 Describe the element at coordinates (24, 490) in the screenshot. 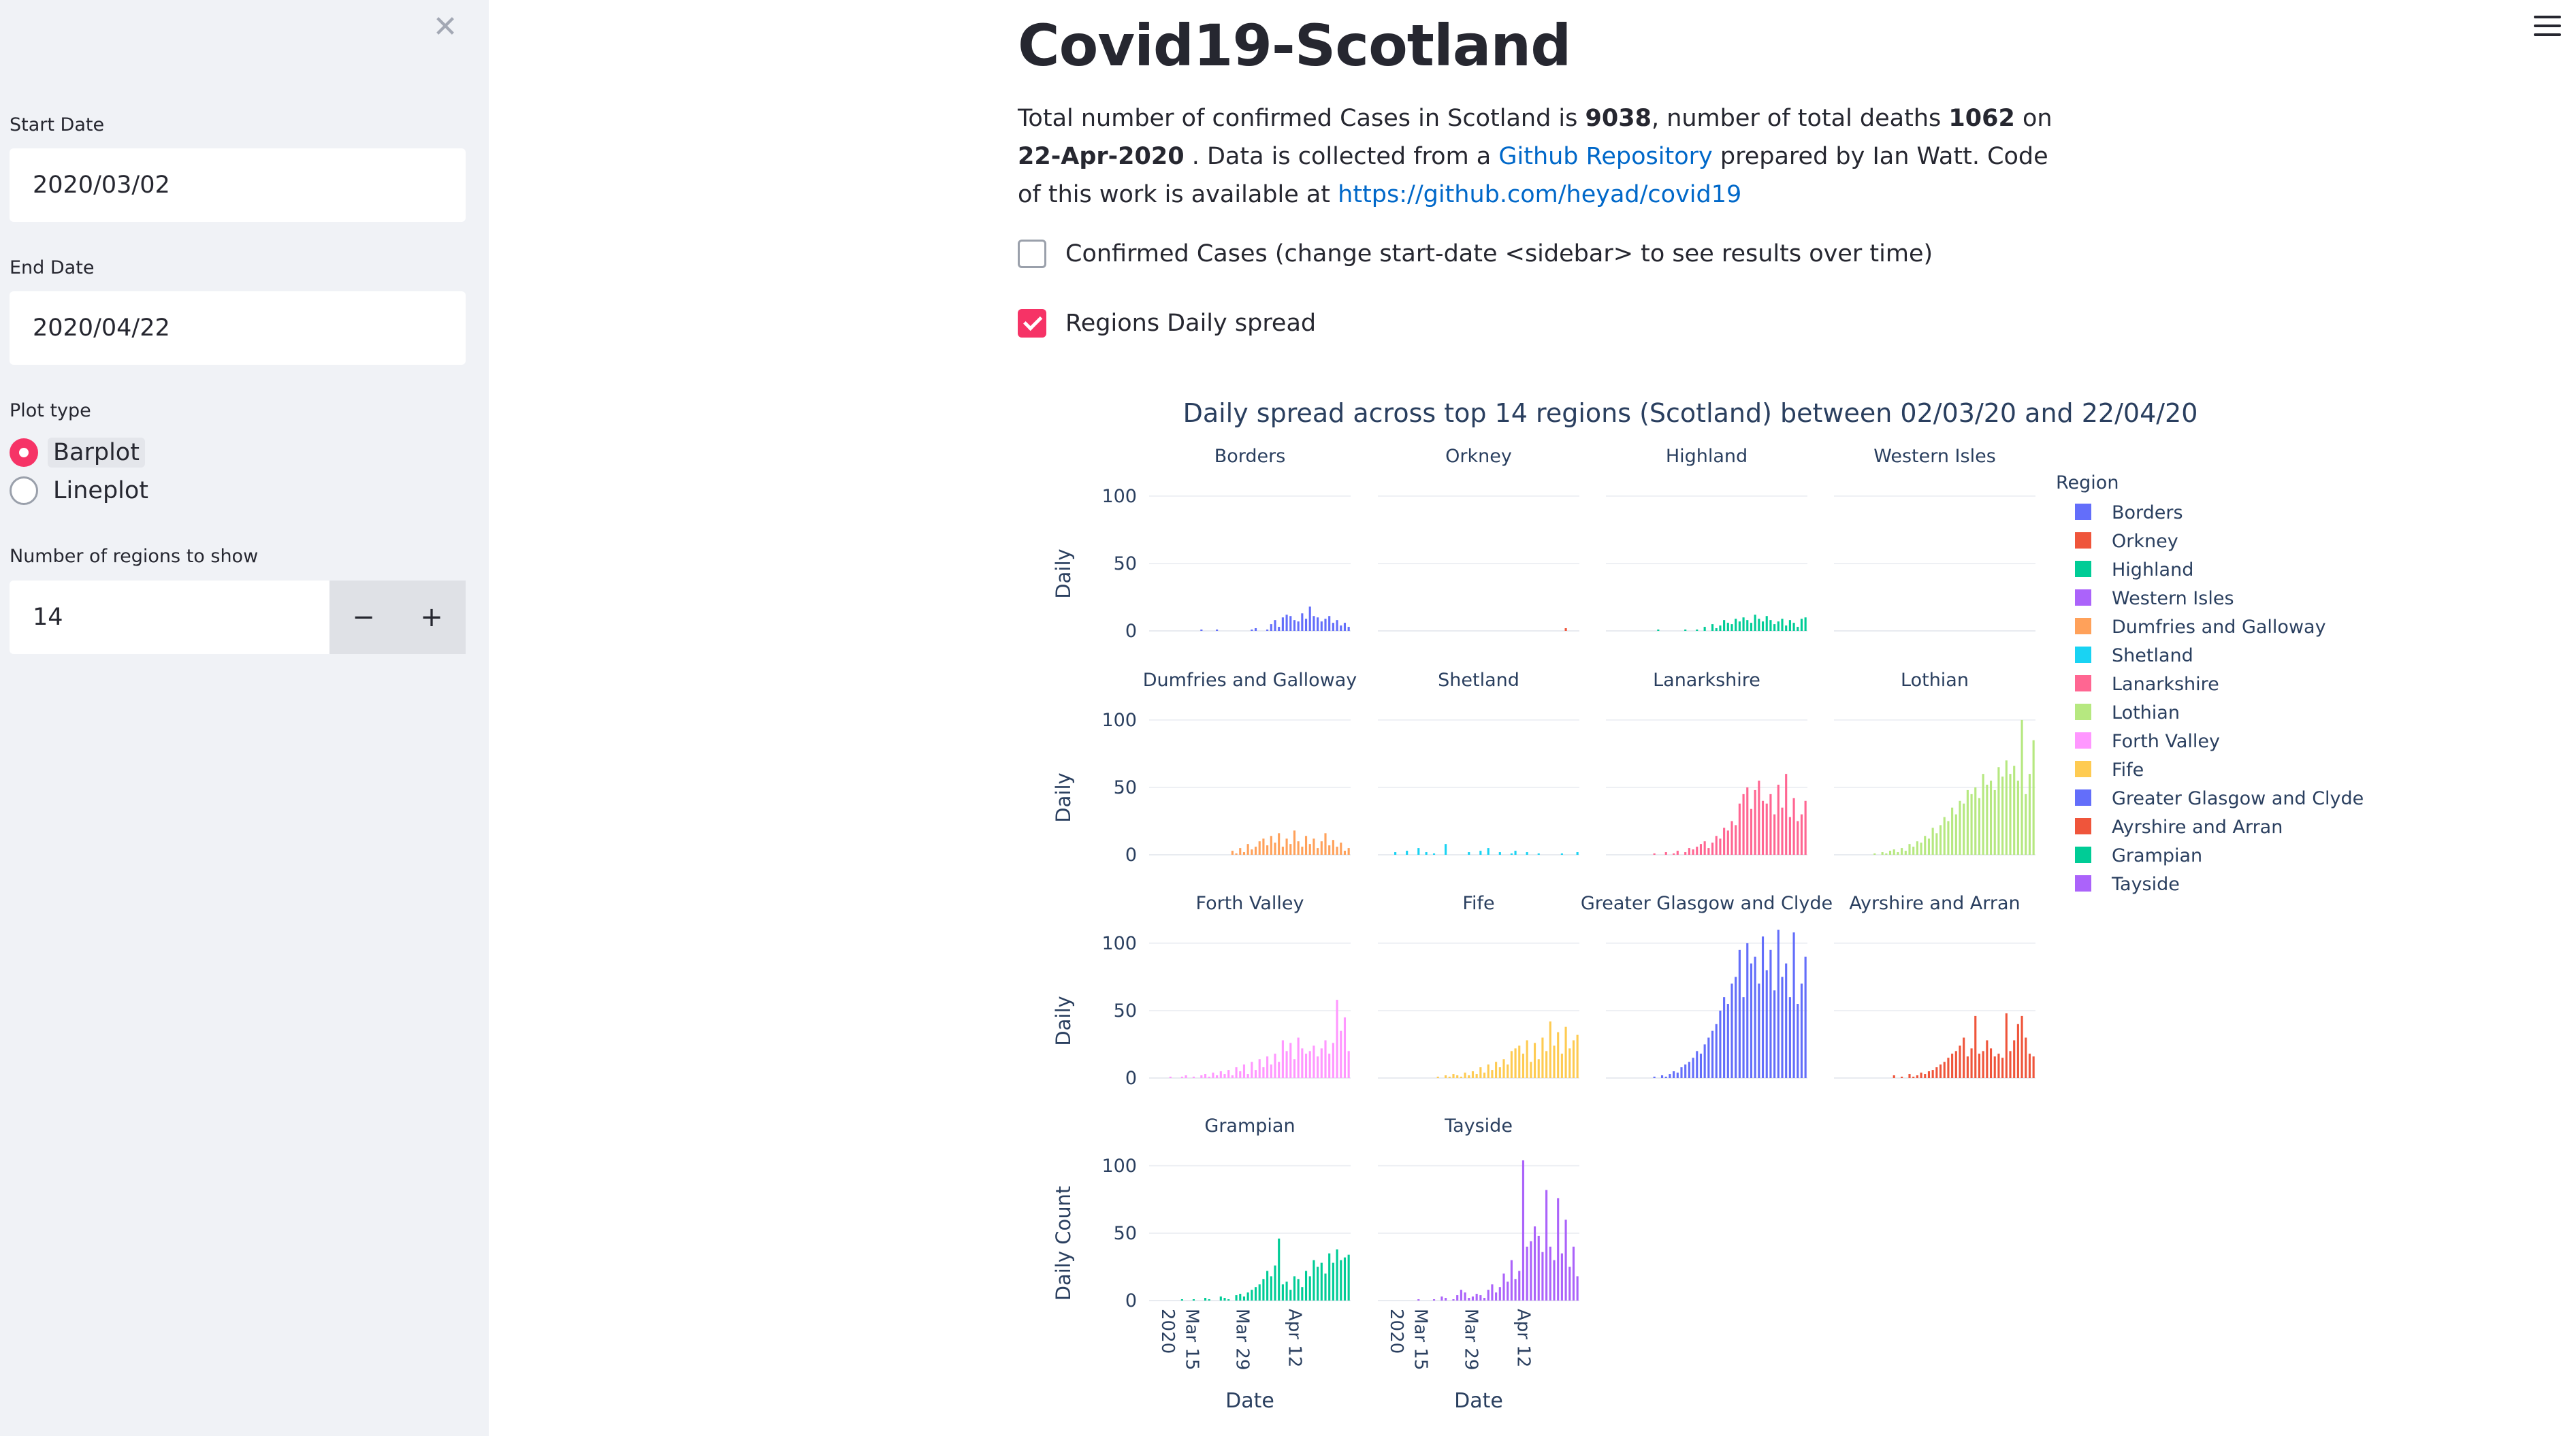

I see `radio-unselected-icon` at that location.